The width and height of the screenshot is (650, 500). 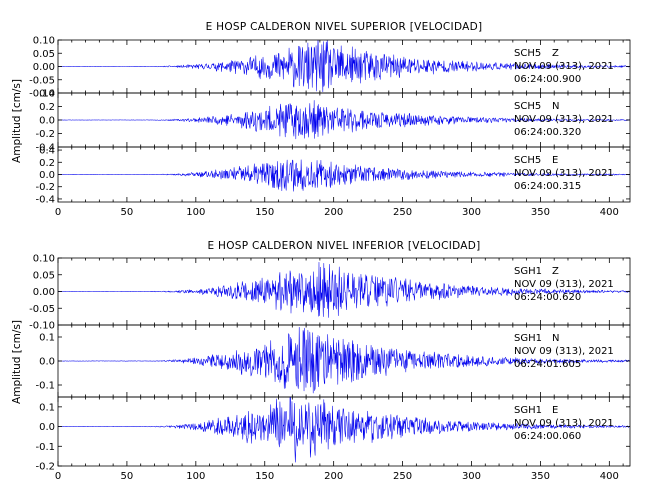 I want to click on trace-sch5-z, so click(x=344, y=66).